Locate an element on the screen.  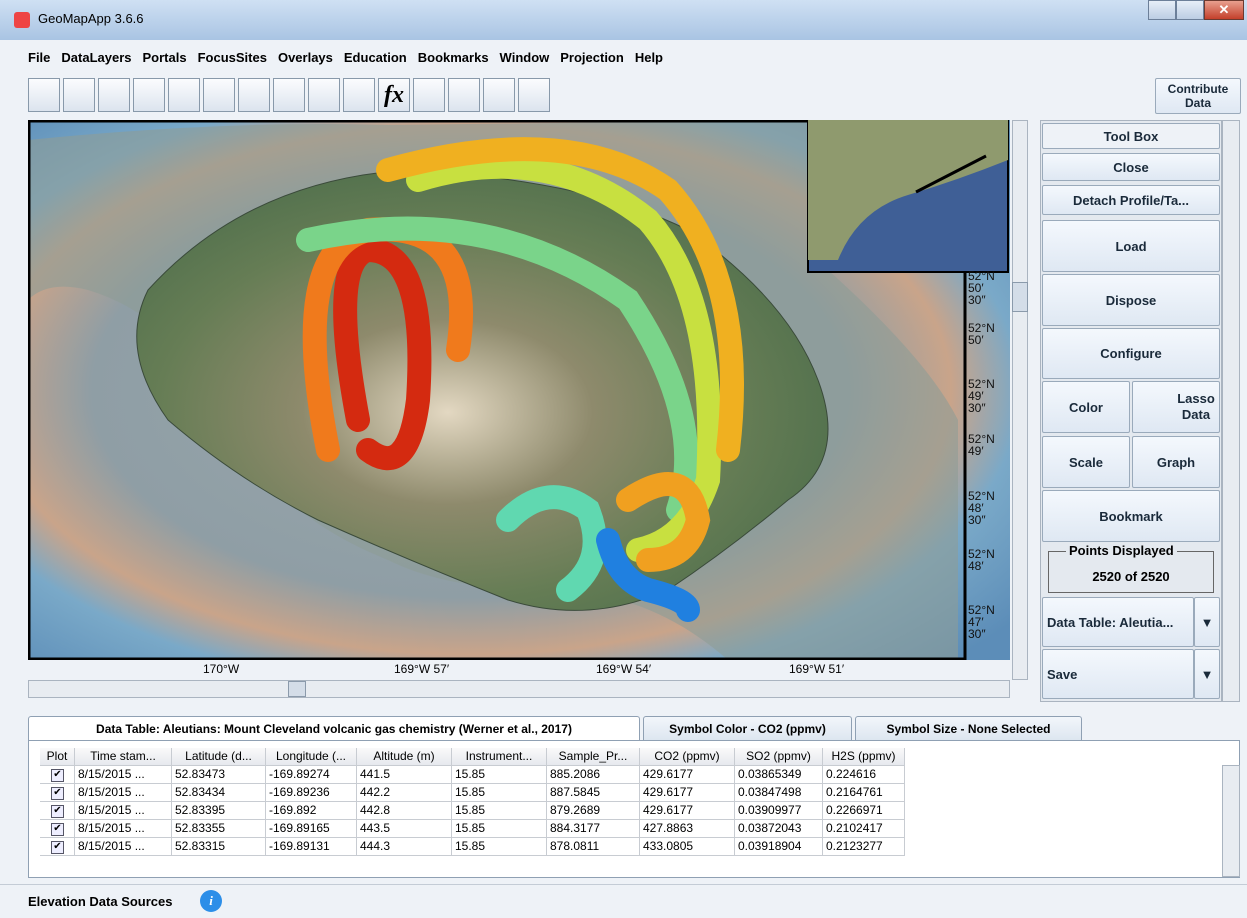
longitude-label: 169°W 54′ is located at coordinates (624, 669).